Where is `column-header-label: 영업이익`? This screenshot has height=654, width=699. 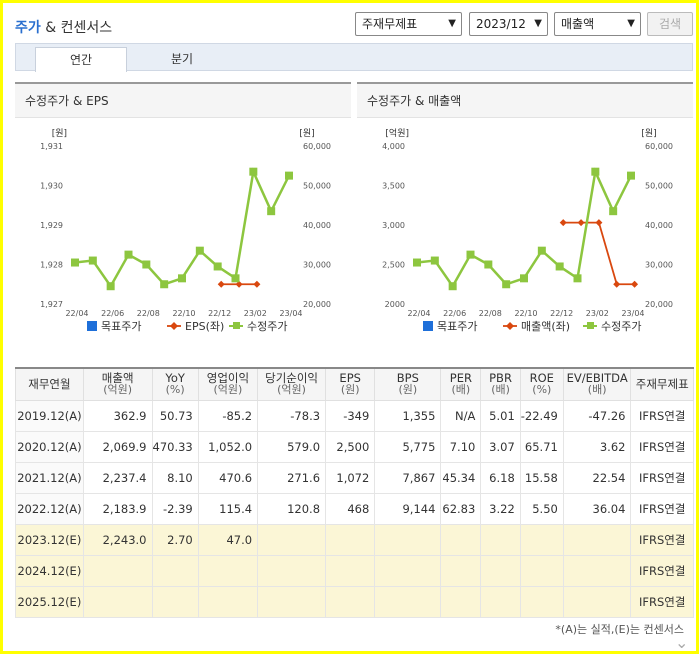 column-header-label: 영업이익 is located at coordinates (228, 378).